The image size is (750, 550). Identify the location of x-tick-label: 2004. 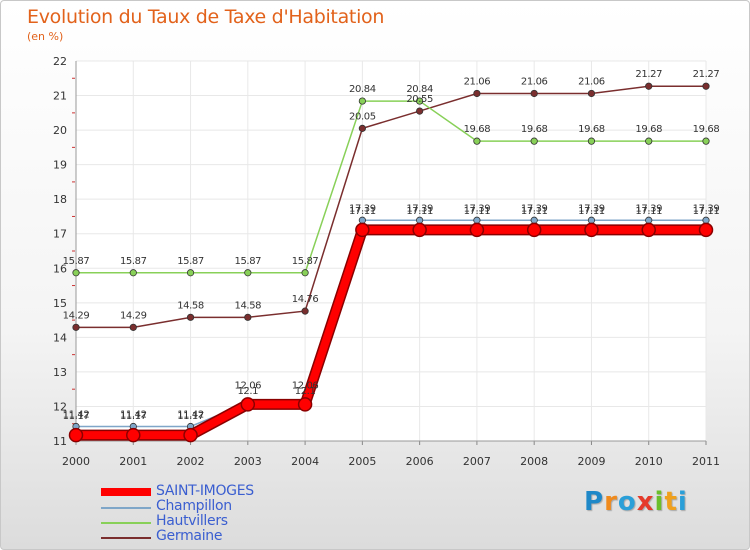
(305, 461).